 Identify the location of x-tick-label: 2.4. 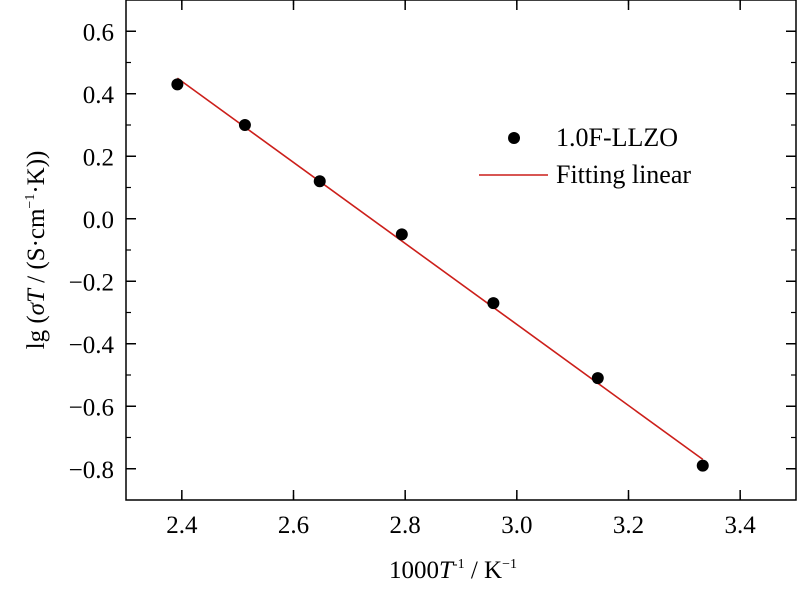
(182, 525).